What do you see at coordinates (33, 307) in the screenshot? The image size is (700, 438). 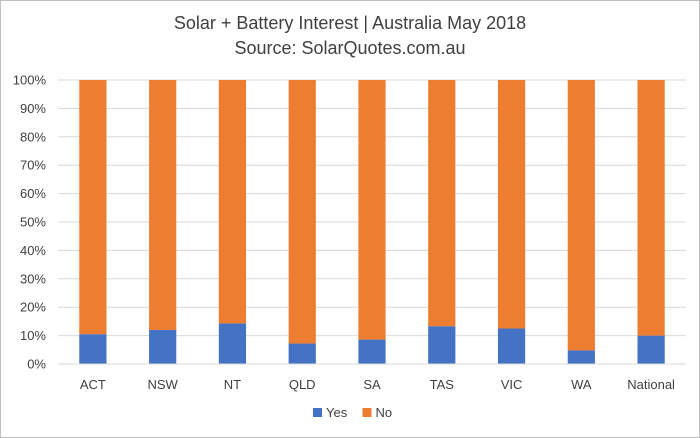 I see `y-tick-label: 20%` at bounding box center [33, 307].